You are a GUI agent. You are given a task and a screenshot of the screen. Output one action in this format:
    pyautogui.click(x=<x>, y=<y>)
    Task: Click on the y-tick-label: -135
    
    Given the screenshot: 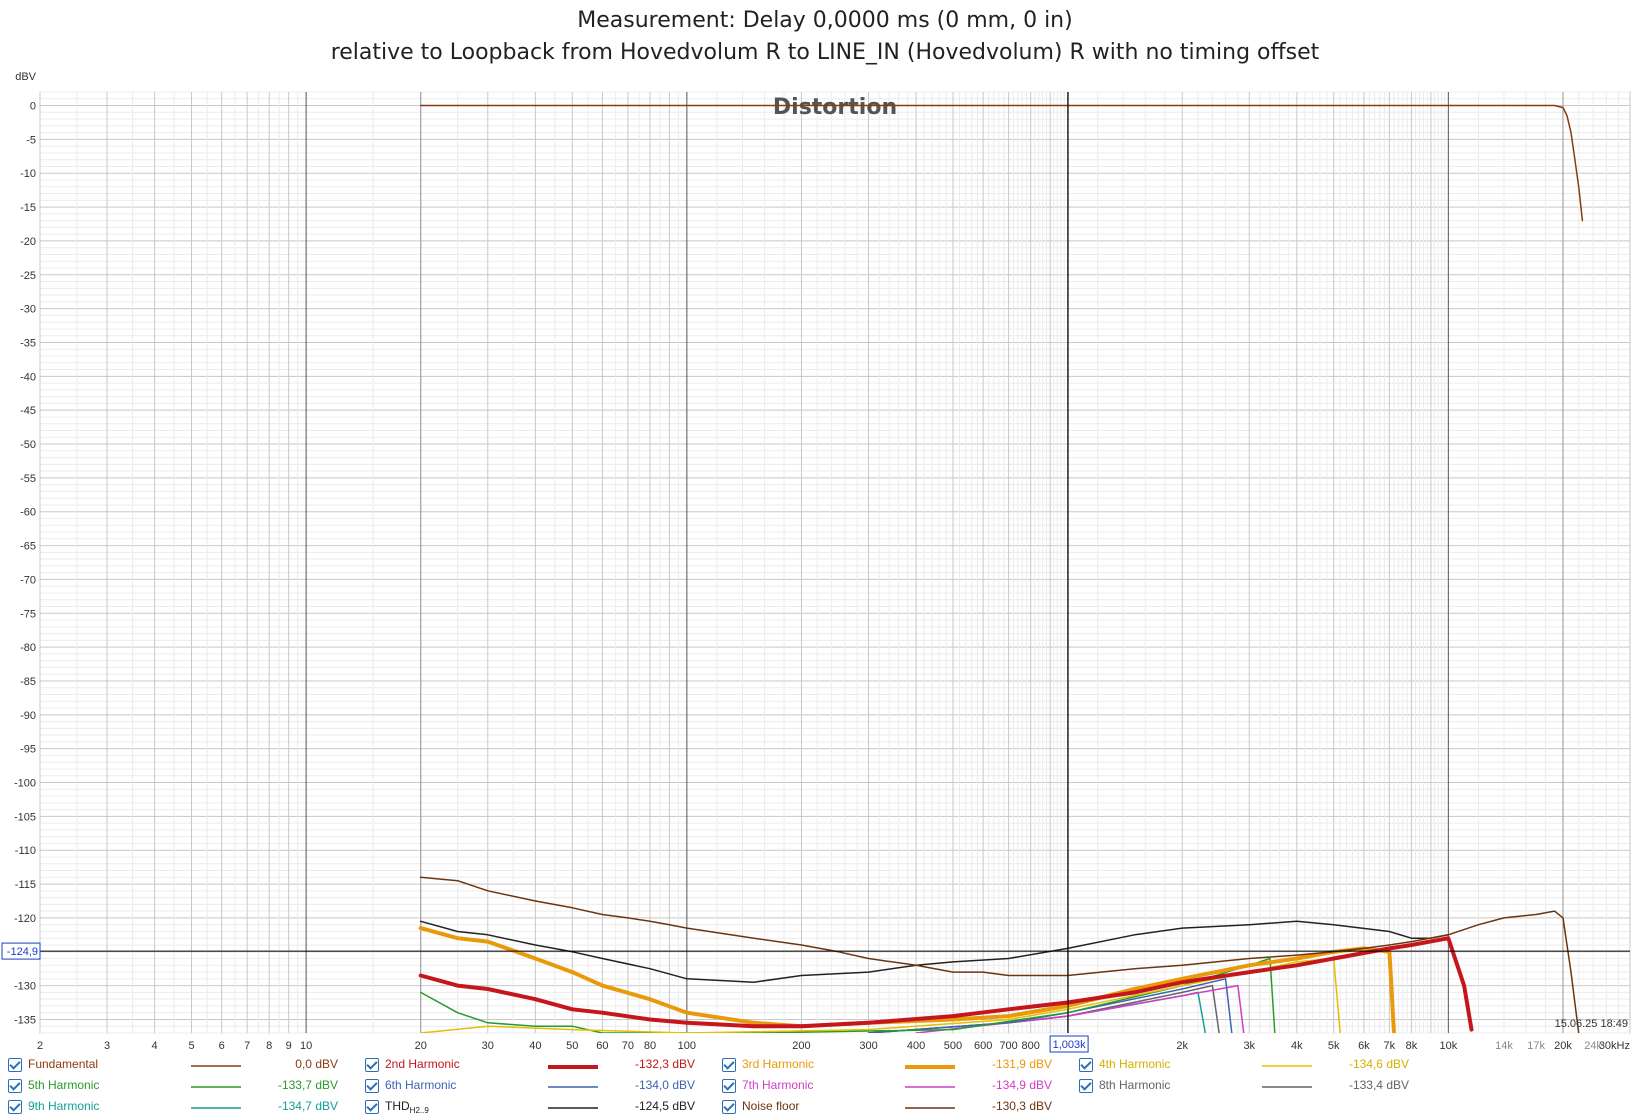 What is the action you would take?
    pyautogui.click(x=25, y=1020)
    